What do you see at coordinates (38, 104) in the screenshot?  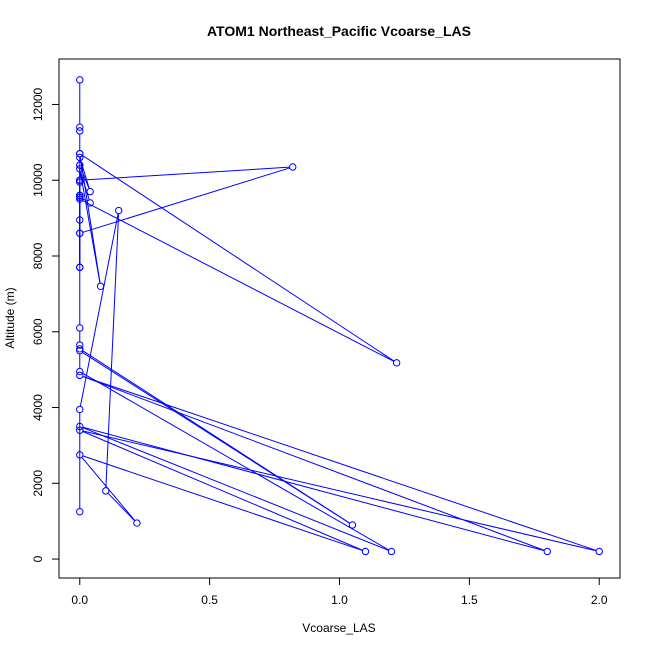 I see `y-tick-label: 12000` at bounding box center [38, 104].